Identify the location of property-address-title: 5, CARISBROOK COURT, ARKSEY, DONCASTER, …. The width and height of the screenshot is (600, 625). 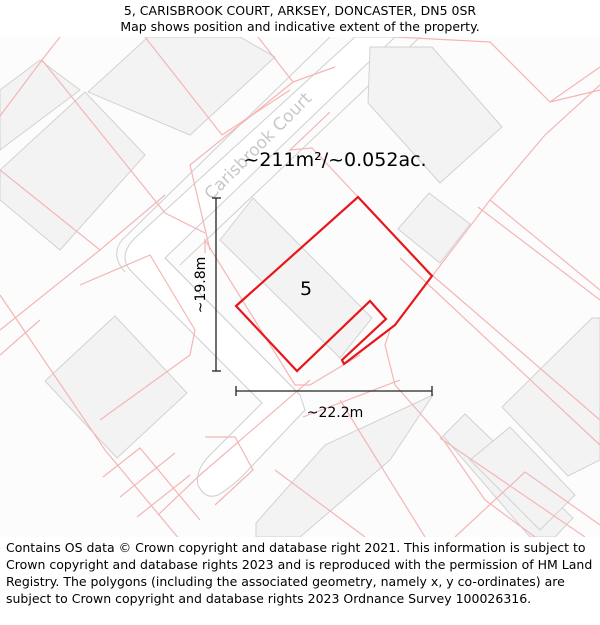
(300, 10).